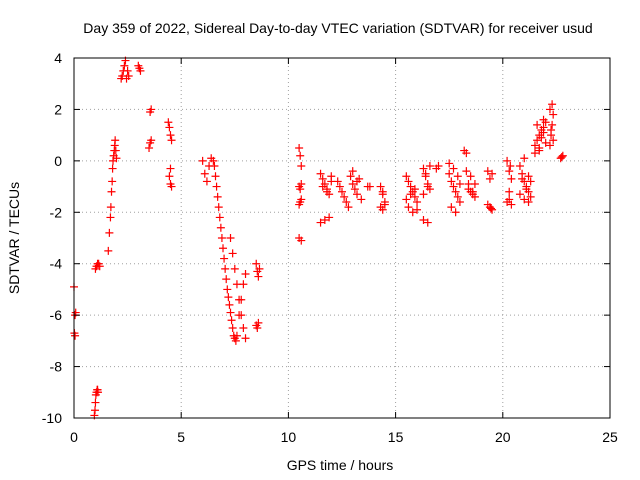 The width and height of the screenshot is (640, 480). What do you see at coordinates (56, 315) in the screenshot?
I see `y-tick-label: -6` at bounding box center [56, 315].